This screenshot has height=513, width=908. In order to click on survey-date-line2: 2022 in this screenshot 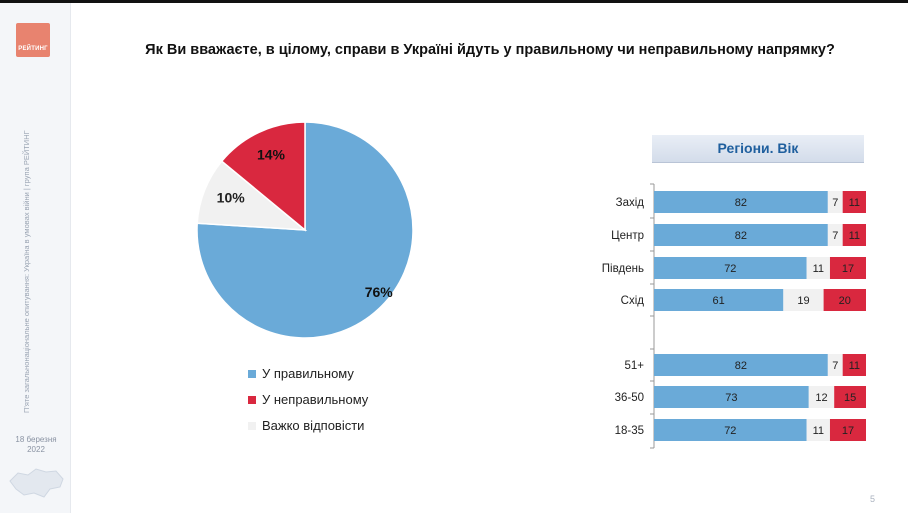, I will do `click(36, 449)`.